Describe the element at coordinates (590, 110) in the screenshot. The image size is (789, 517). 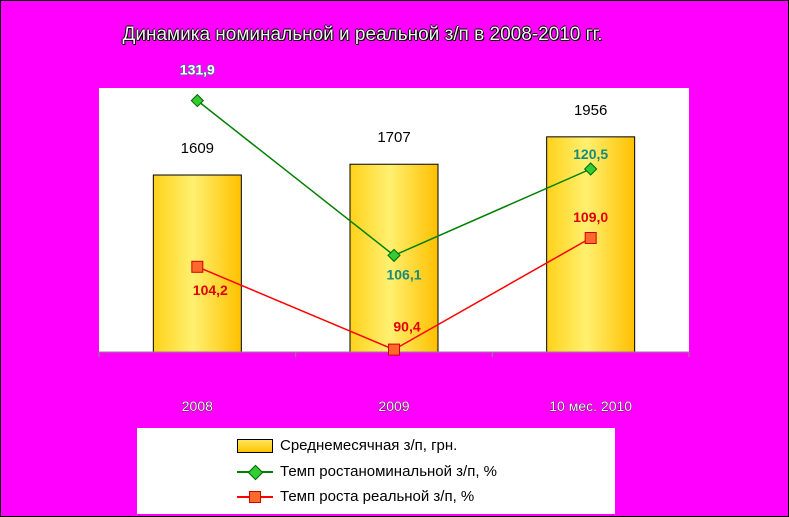
I see `bar-value-label: 1956` at that location.